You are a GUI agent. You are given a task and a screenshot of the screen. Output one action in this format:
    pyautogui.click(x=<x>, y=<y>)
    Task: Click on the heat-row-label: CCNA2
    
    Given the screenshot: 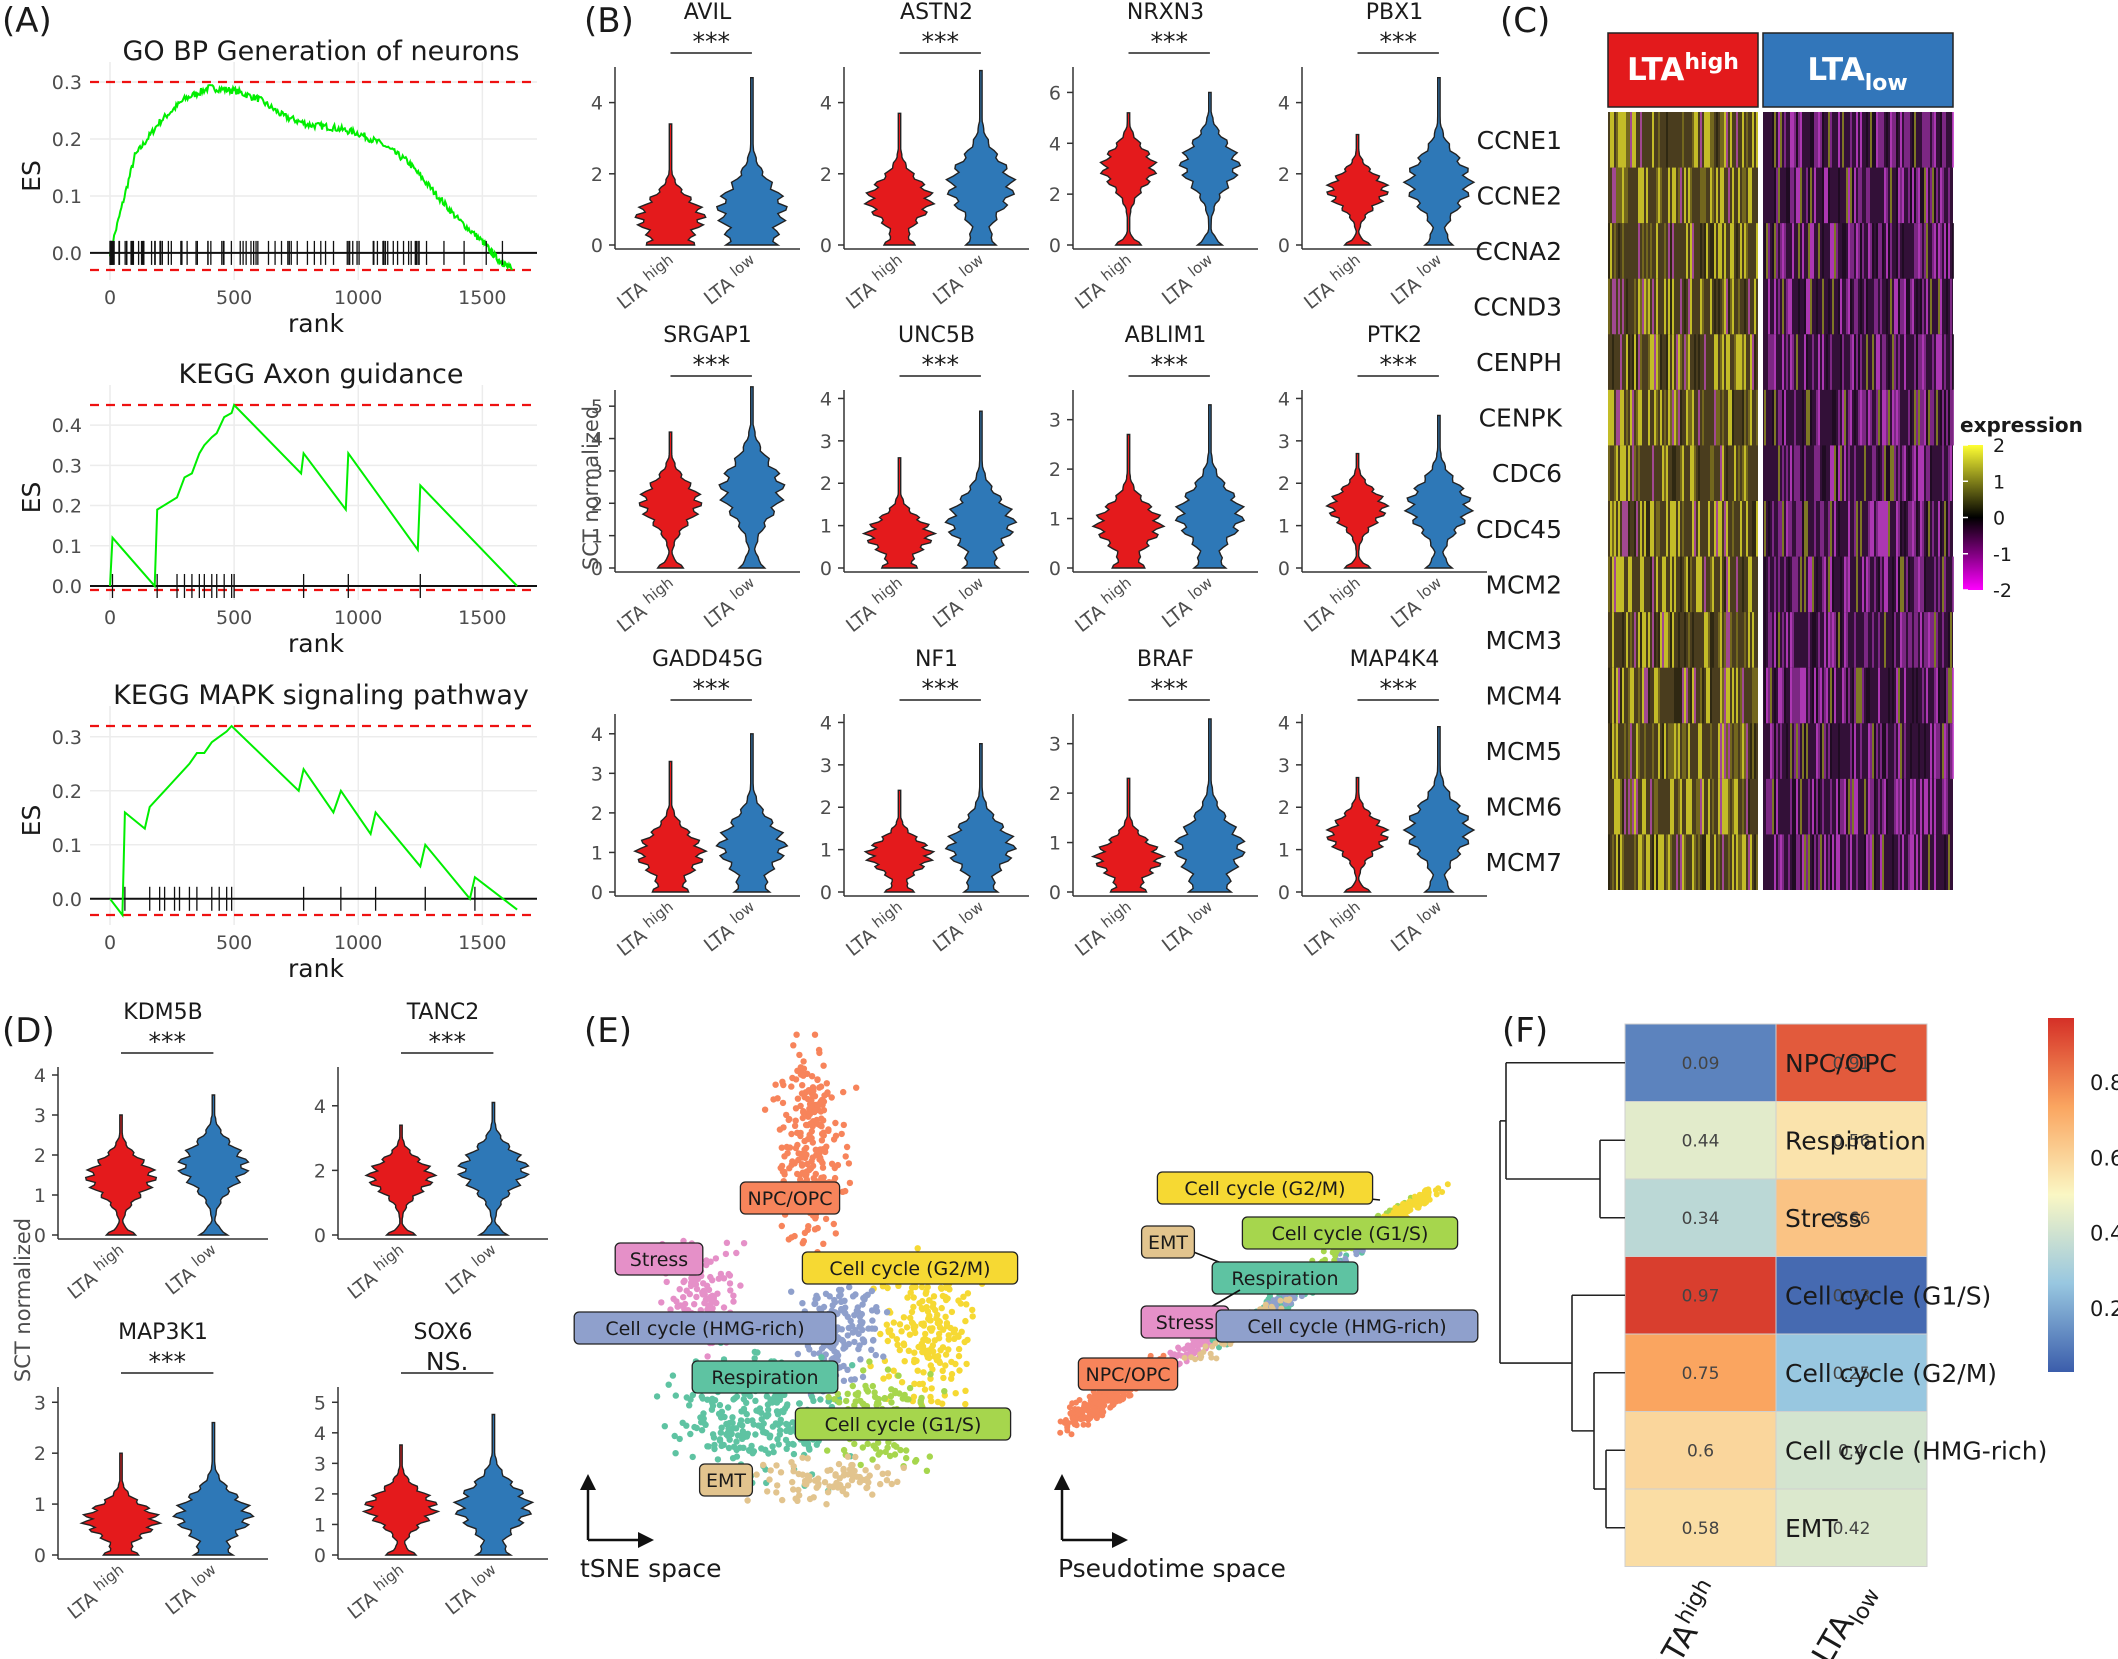 What is the action you would take?
    pyautogui.click(x=1518, y=251)
    